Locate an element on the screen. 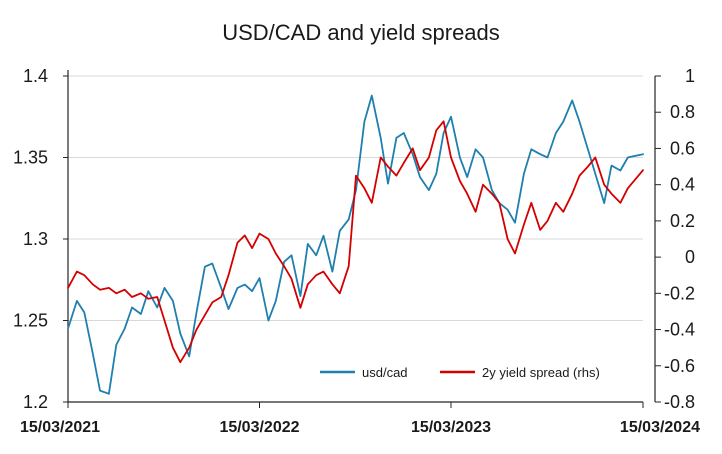  right-tick-label: 0.8 is located at coordinates (682, 112).